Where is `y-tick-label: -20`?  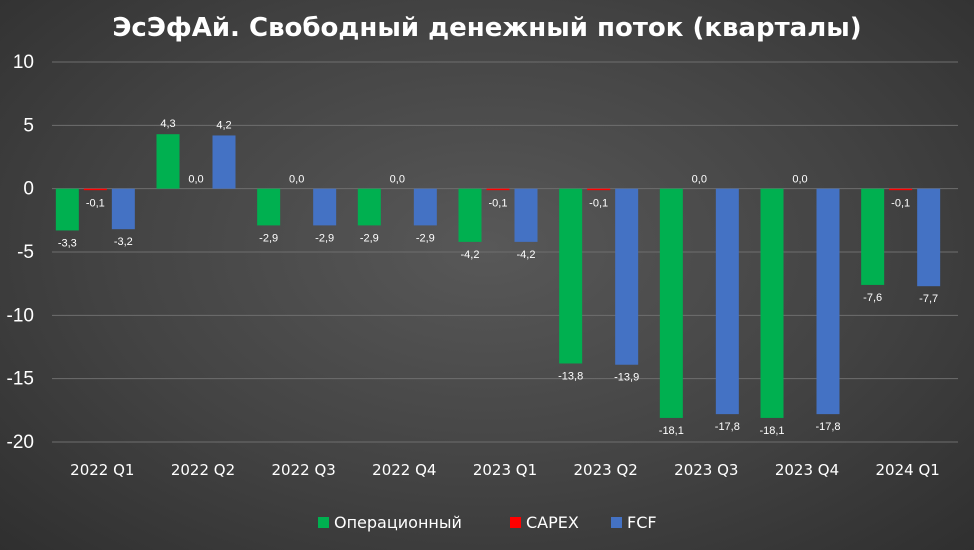 y-tick-label: -20 is located at coordinates (20, 442).